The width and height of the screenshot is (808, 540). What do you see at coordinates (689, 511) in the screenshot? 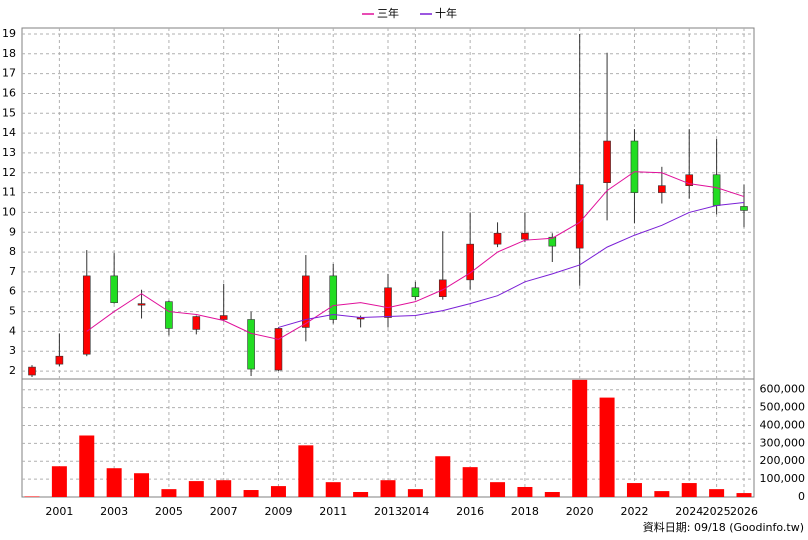
I see `x-tick-label: 2024` at bounding box center [689, 511].